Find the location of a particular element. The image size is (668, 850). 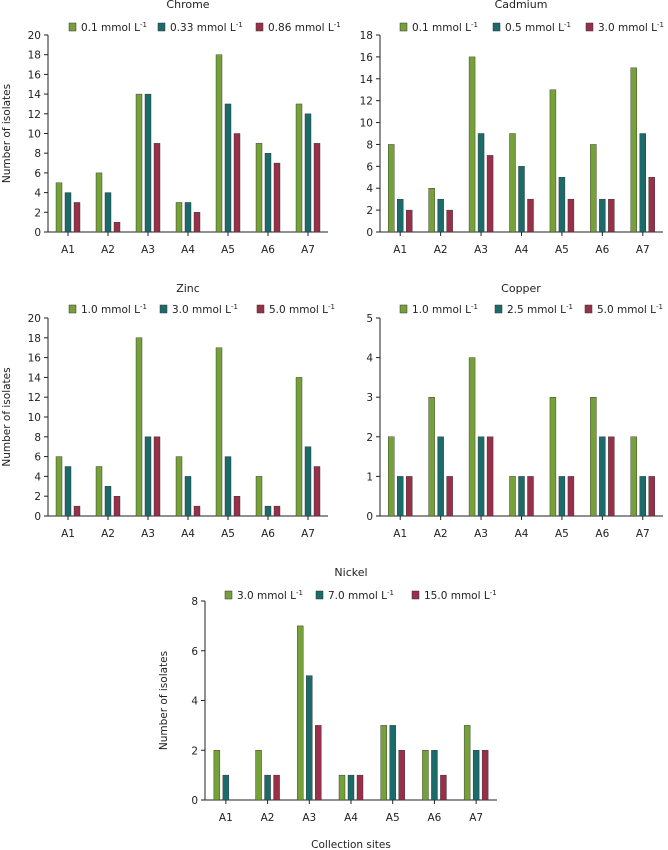

legend-label: 2.5 mmol L-1 is located at coordinates (540, 309).